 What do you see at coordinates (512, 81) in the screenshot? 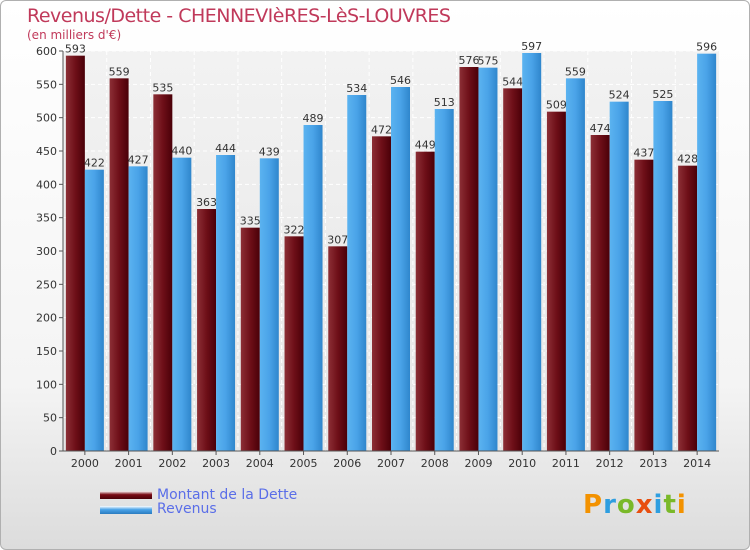
I see `data-label-dette: 544` at bounding box center [512, 81].